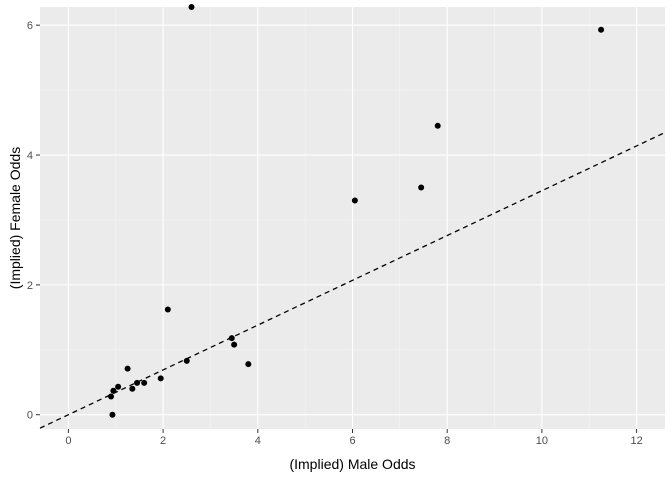  I want to click on x-tick-label: 4, so click(258, 441).